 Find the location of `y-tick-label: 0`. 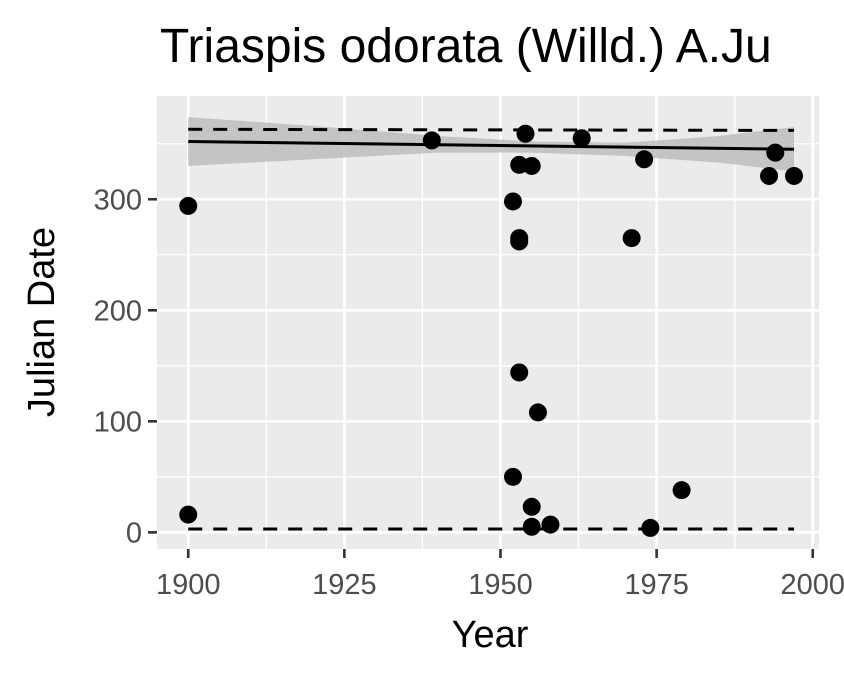

y-tick-label: 0 is located at coordinates (134, 533).